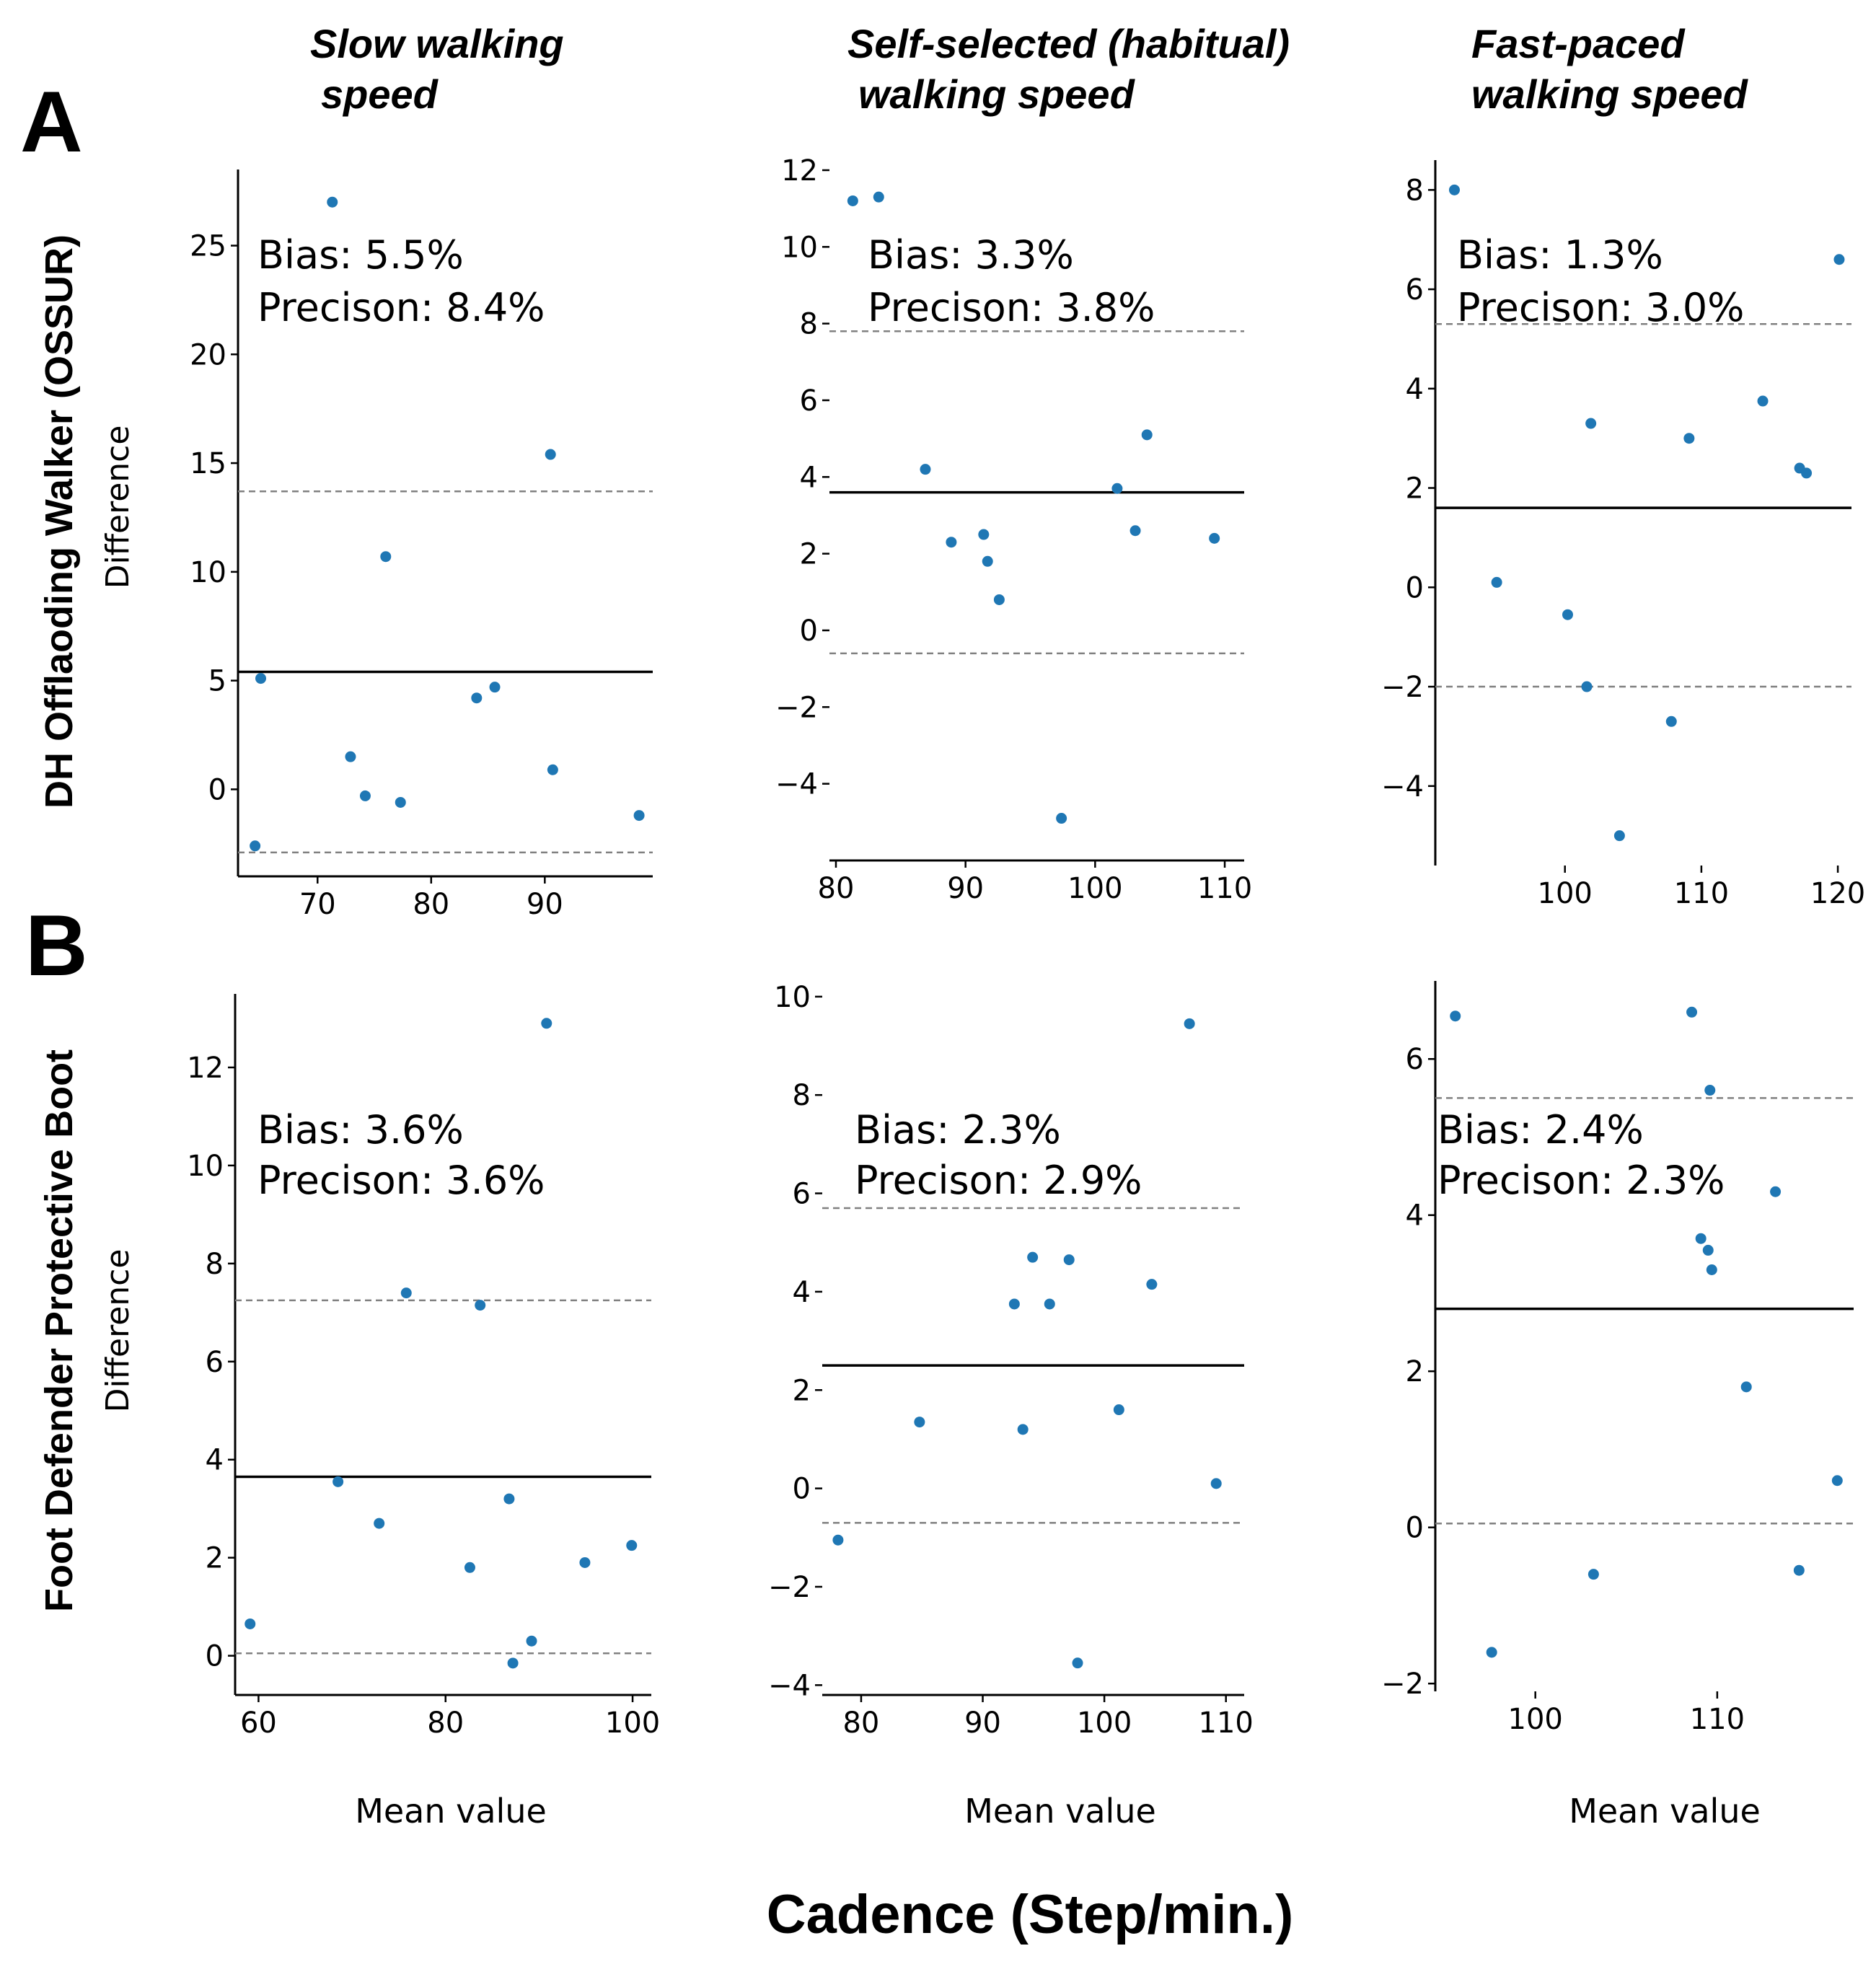 The image size is (1876, 1964). I want to click on y-axis-label-row-a: Difference, so click(118, 507).